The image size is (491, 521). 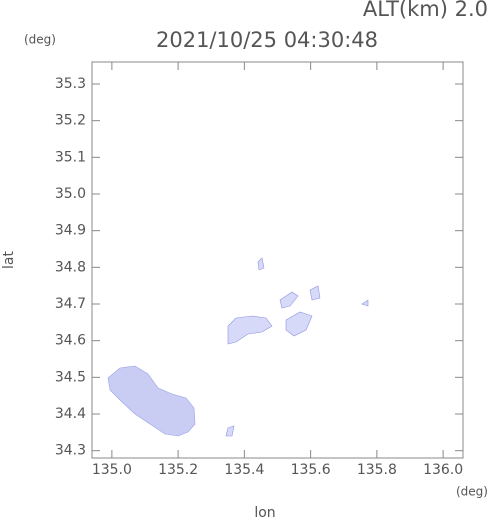 What do you see at coordinates (311, 470) in the screenshot?
I see `x-tick-label: 135.6` at bounding box center [311, 470].